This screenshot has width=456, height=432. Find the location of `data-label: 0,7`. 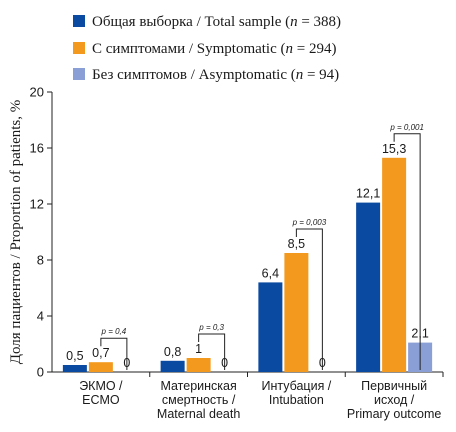

data-label: 0,7 is located at coordinates (100, 353).